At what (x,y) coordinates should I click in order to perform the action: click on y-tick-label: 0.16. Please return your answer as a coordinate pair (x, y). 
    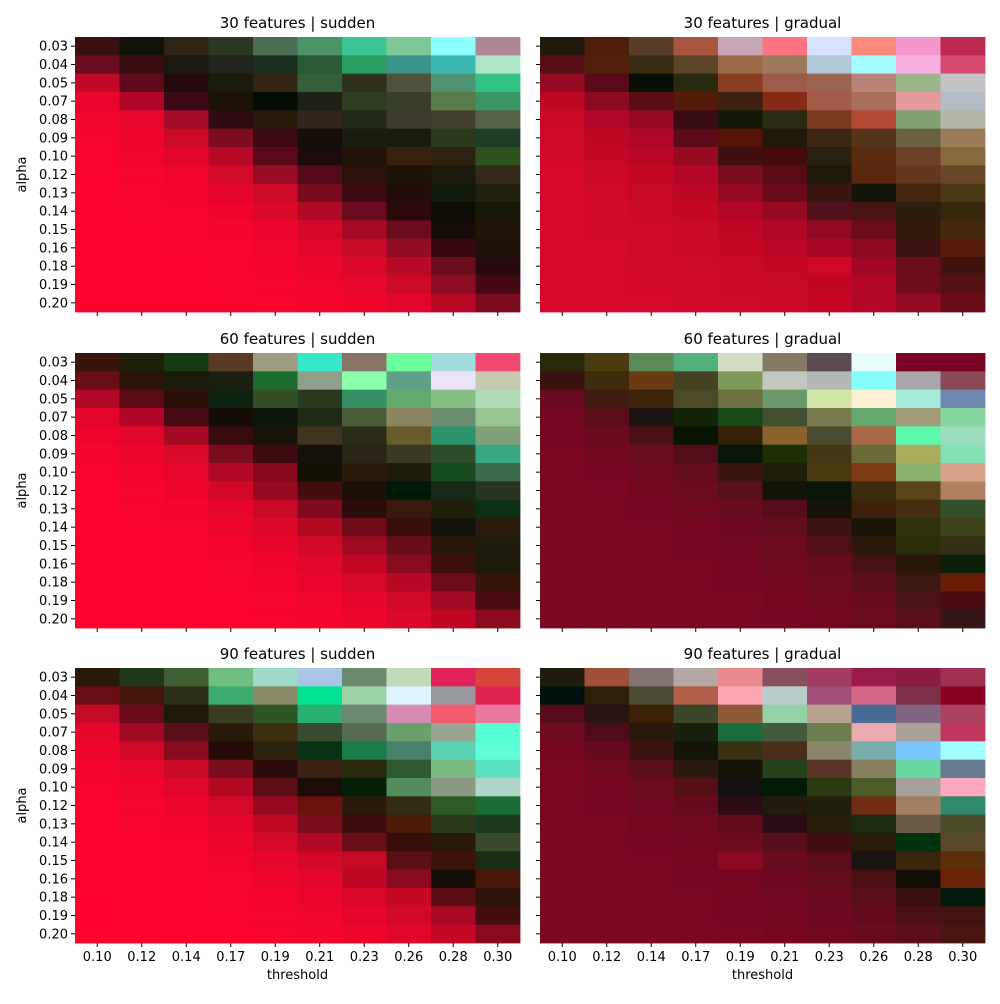
    Looking at the image, I should click on (53, 564).